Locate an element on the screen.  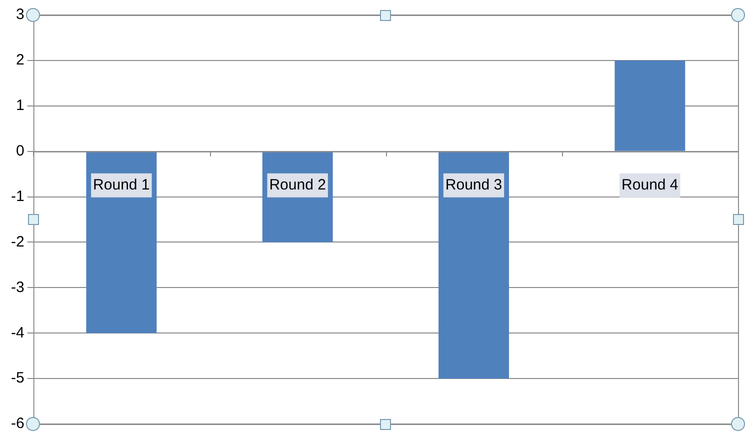
y-tick-label: -6 is located at coordinates (17, 423).